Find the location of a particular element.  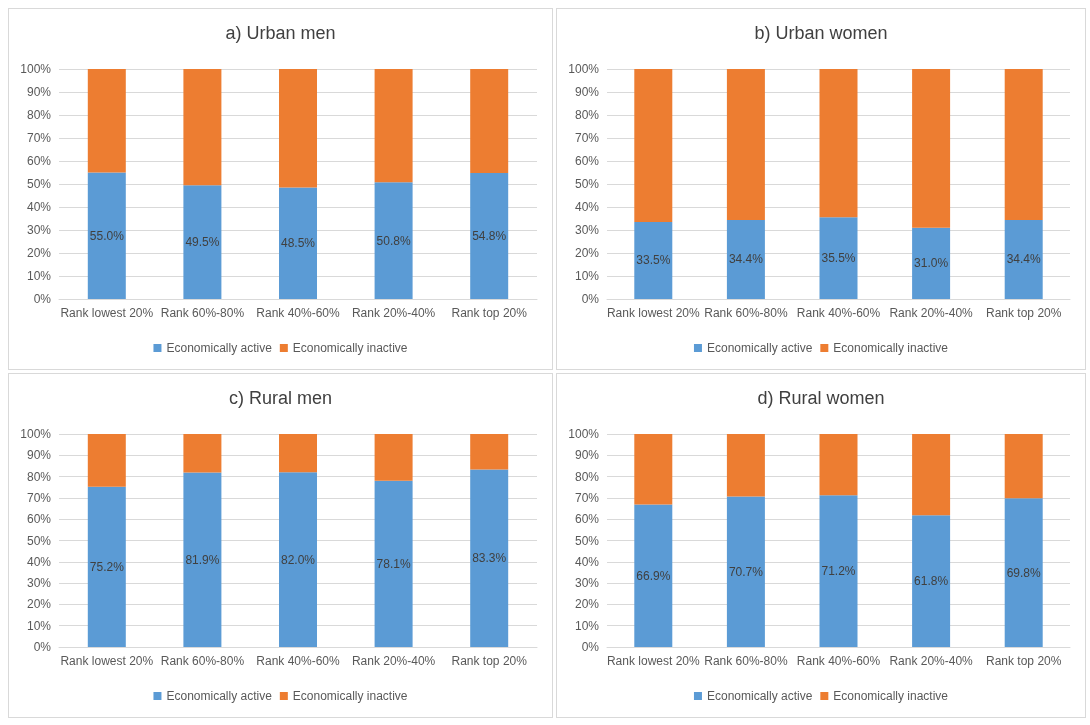

data-label: 82.0% is located at coordinates (298, 559).